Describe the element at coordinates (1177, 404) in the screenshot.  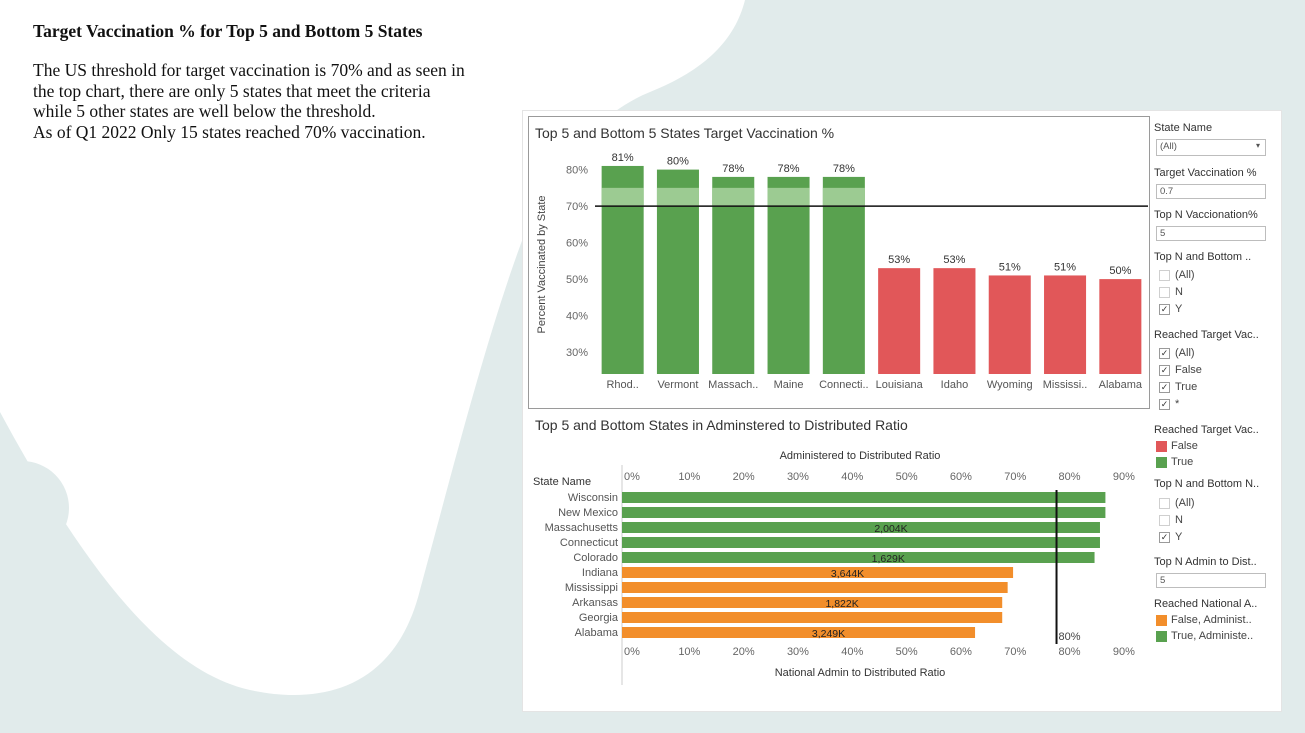
I see `checkbox-label: *` at that location.